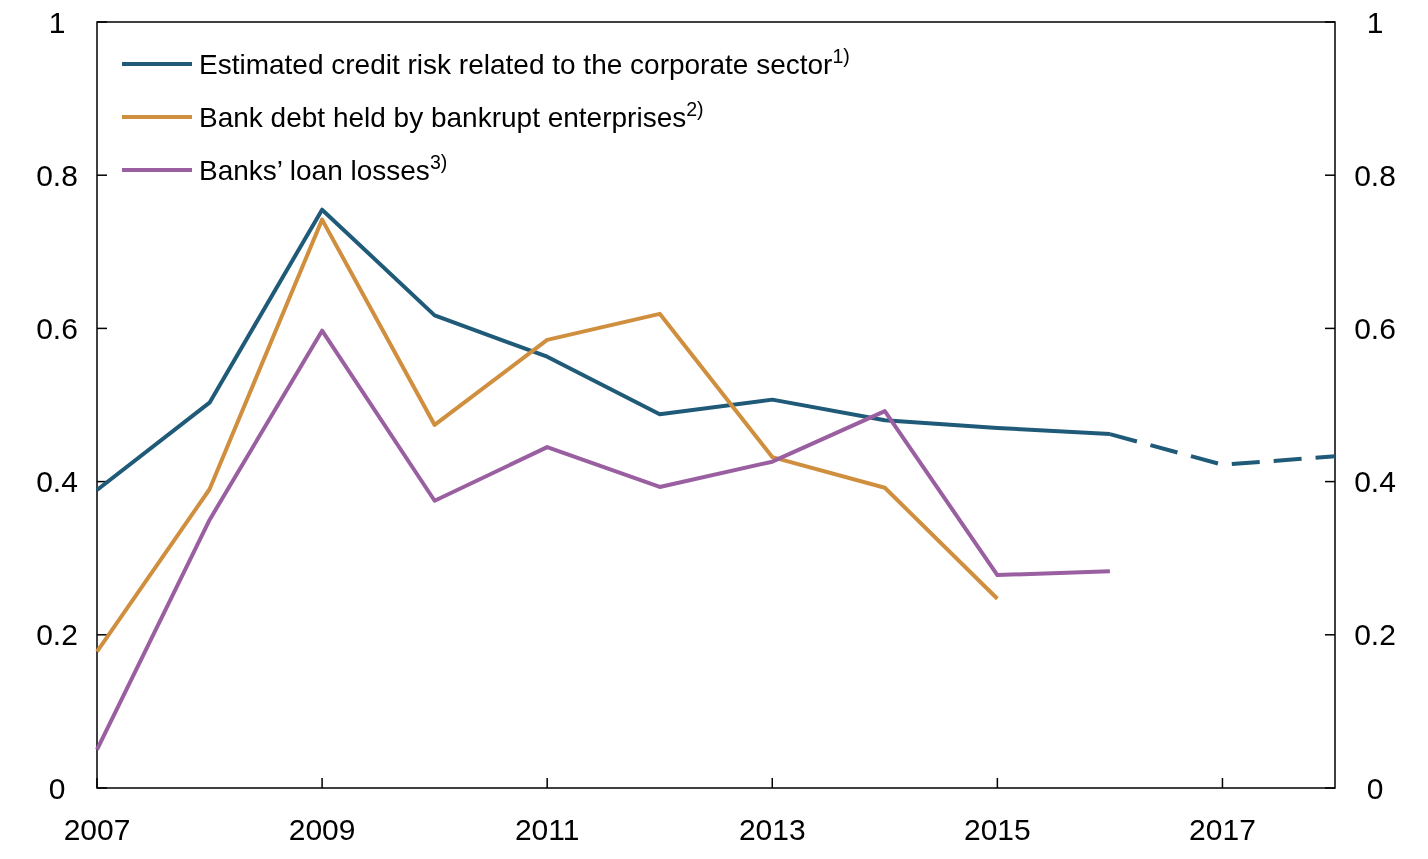 The width and height of the screenshot is (1428, 859). What do you see at coordinates (547, 829) in the screenshot?
I see `x-tick-label: 2011` at bounding box center [547, 829].